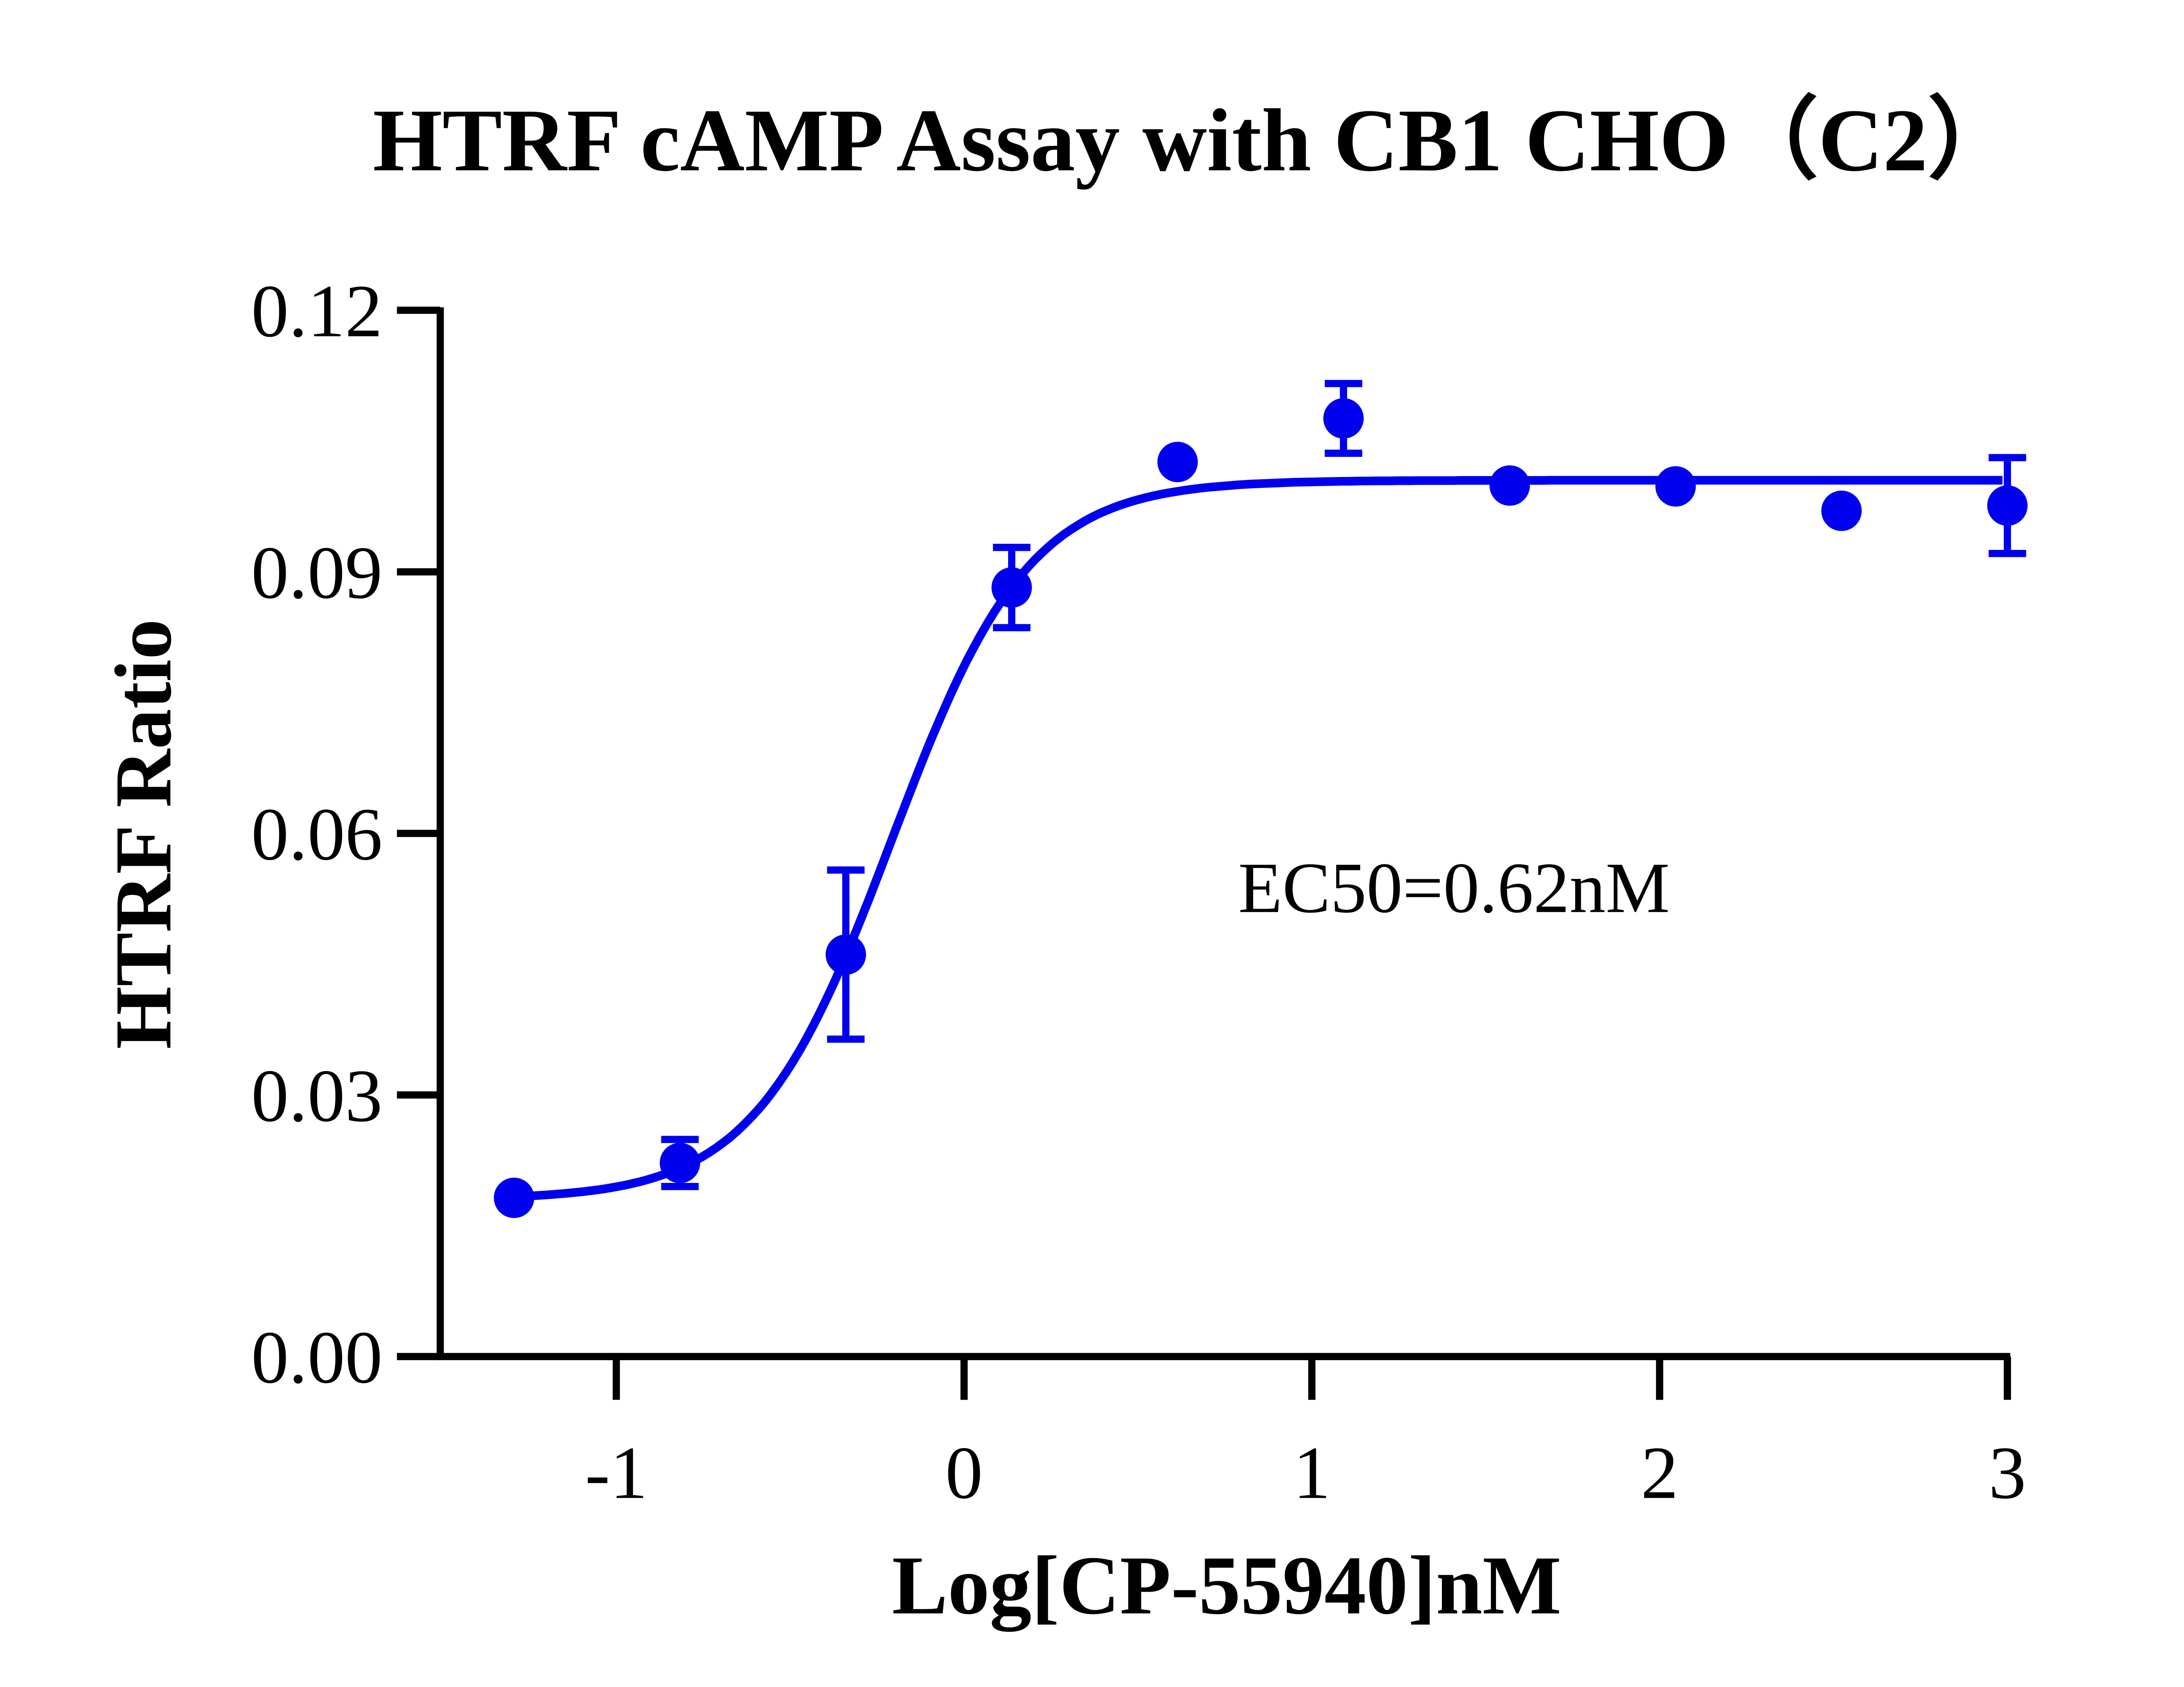 The image size is (2184, 1687). Describe the element at coordinates (317, 1357) in the screenshot. I see `y-tick-label: 0.00` at that location.